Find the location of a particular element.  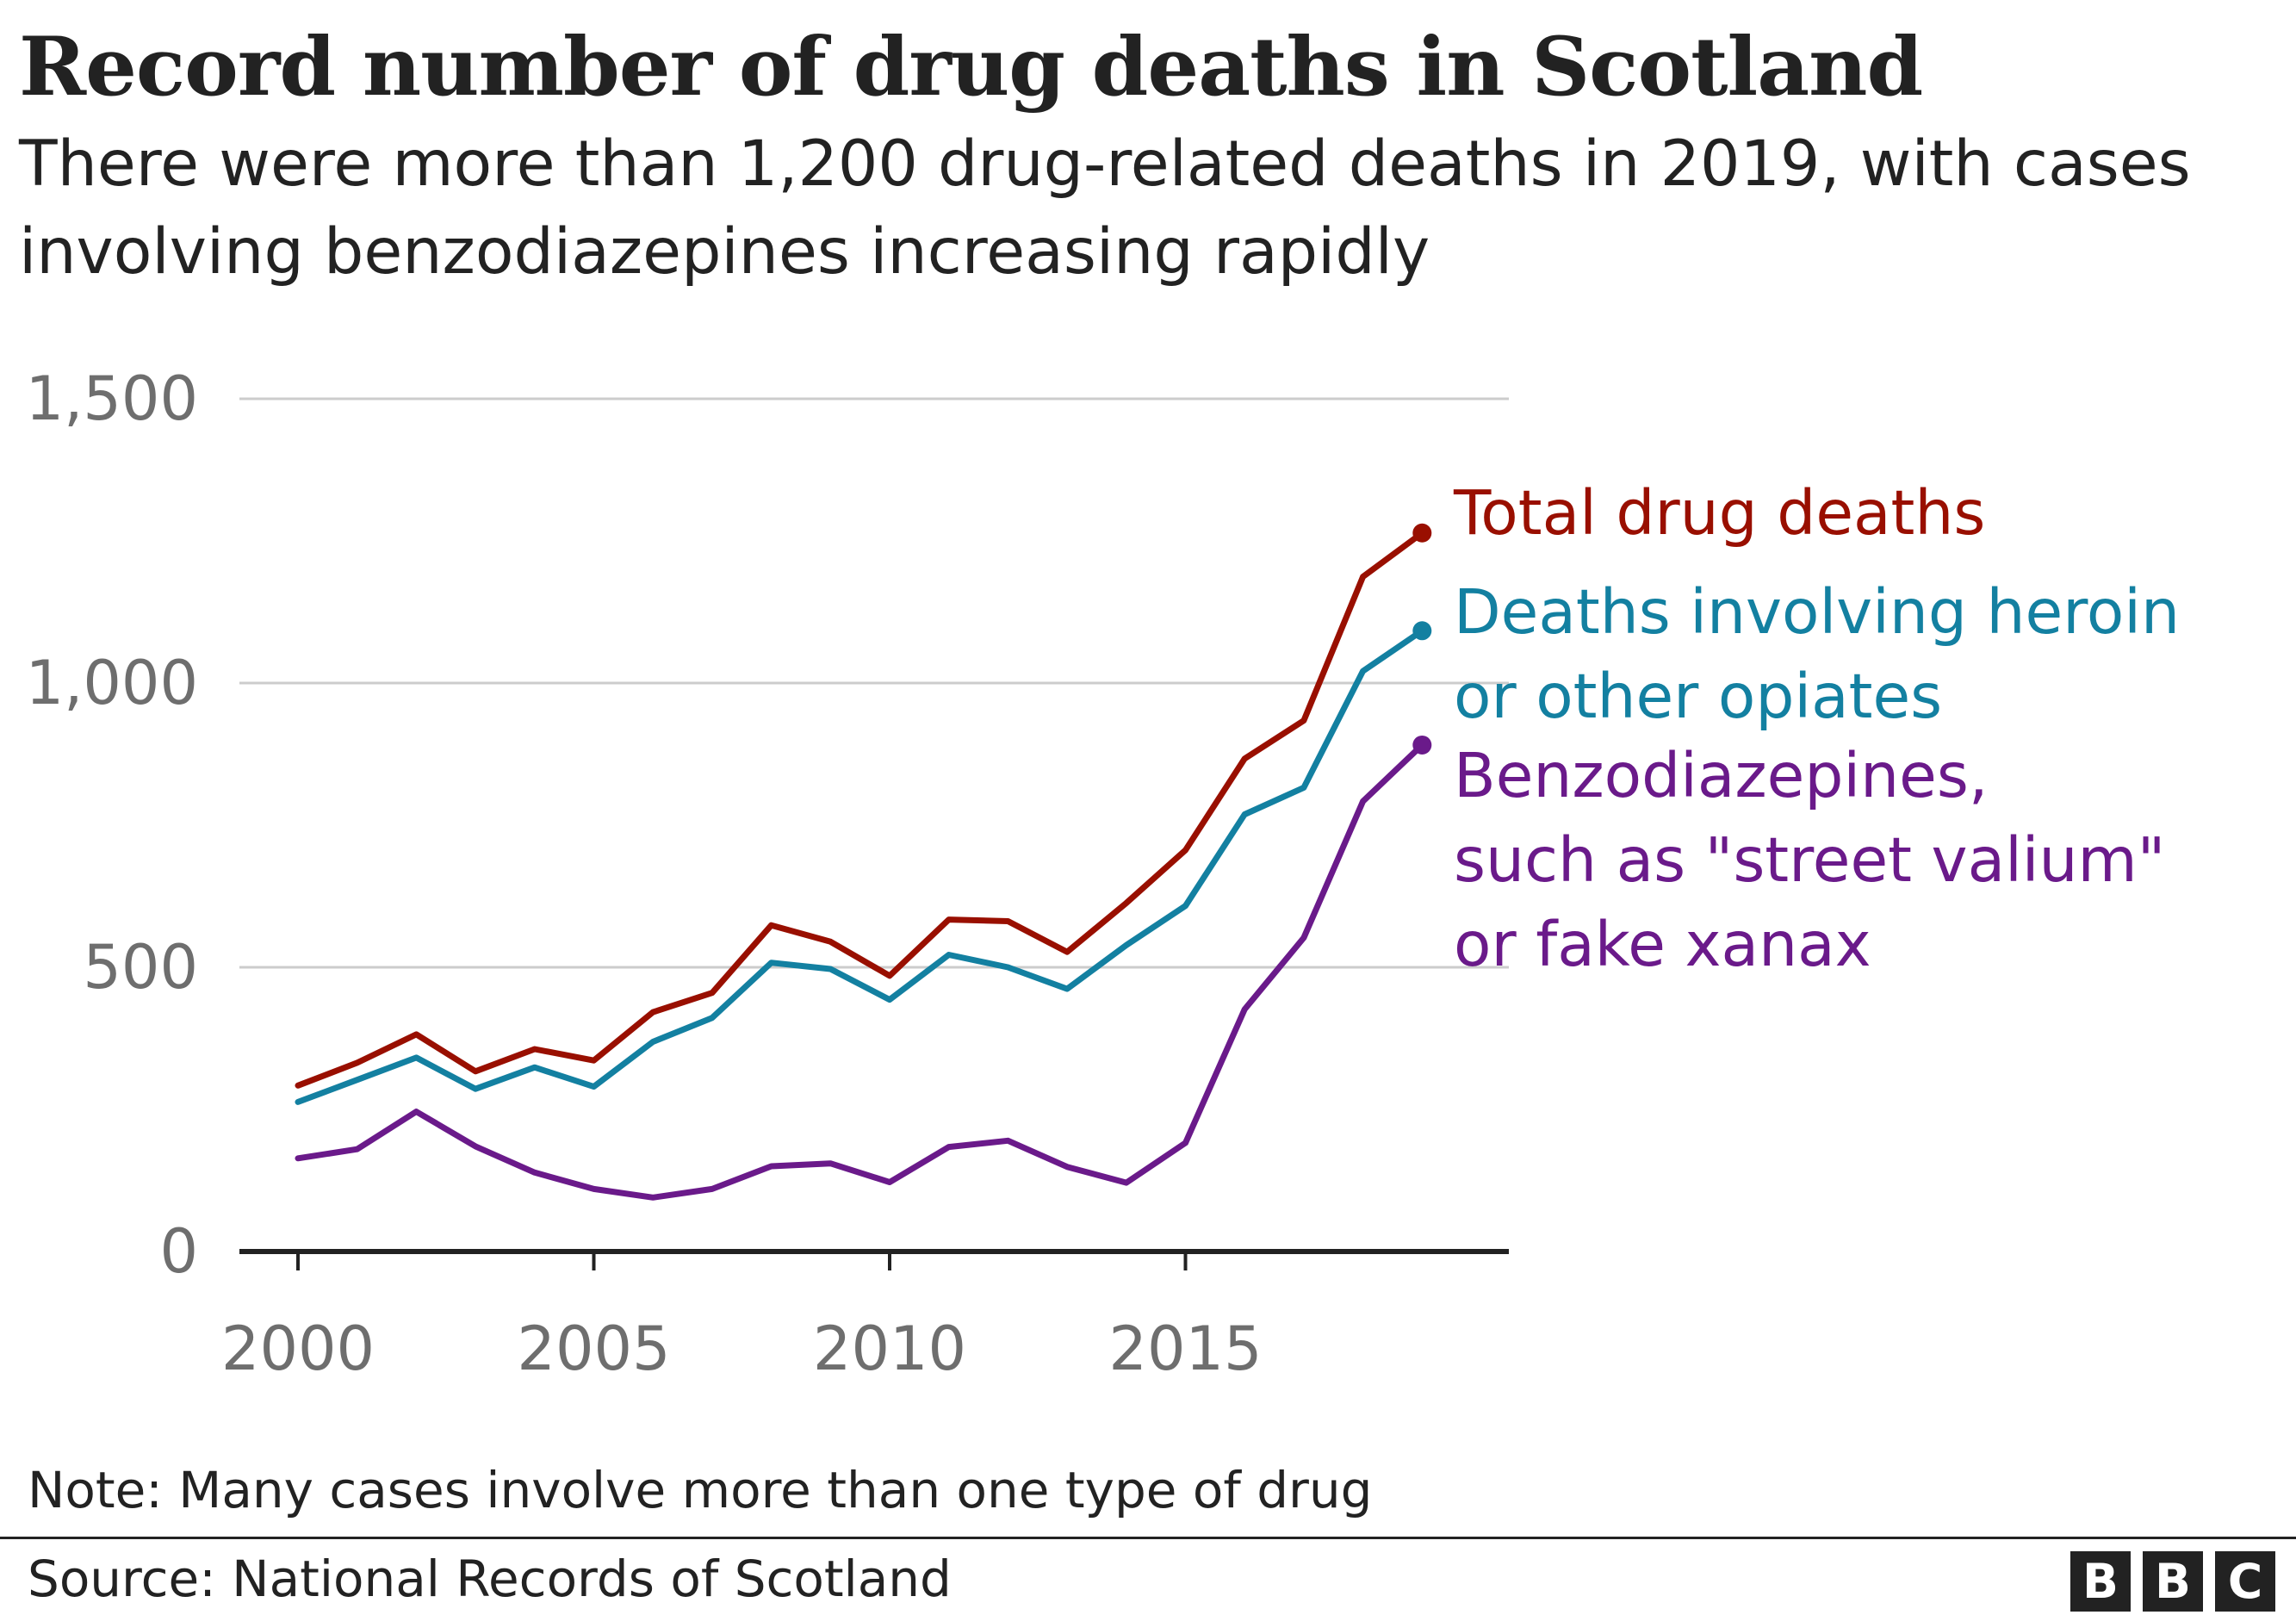

footer-divider is located at coordinates (1148, 1538).